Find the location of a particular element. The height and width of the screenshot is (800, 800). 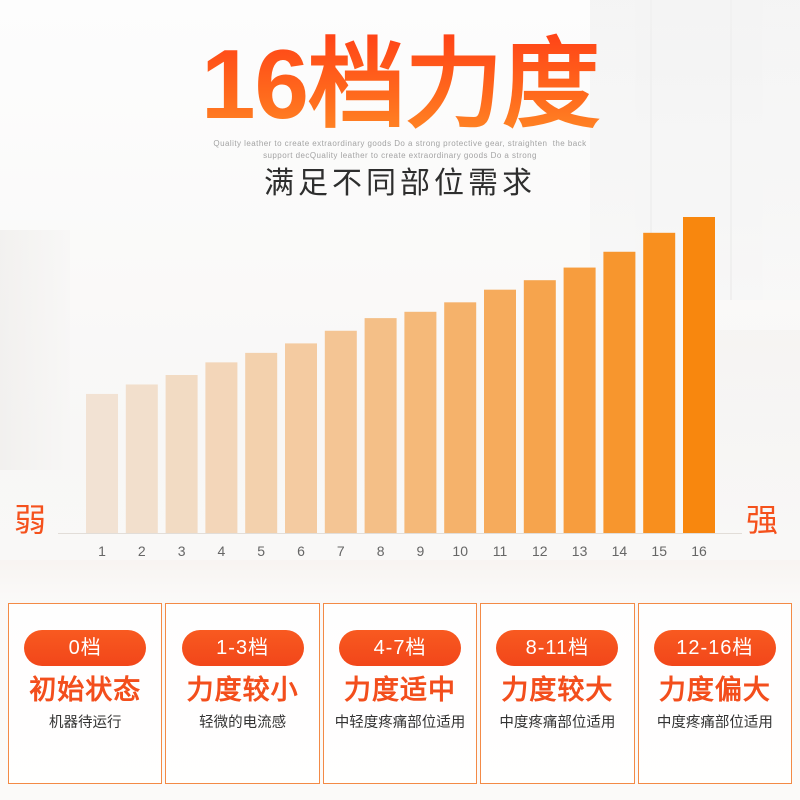

level-badge: 1-3档 is located at coordinates (242, 648).